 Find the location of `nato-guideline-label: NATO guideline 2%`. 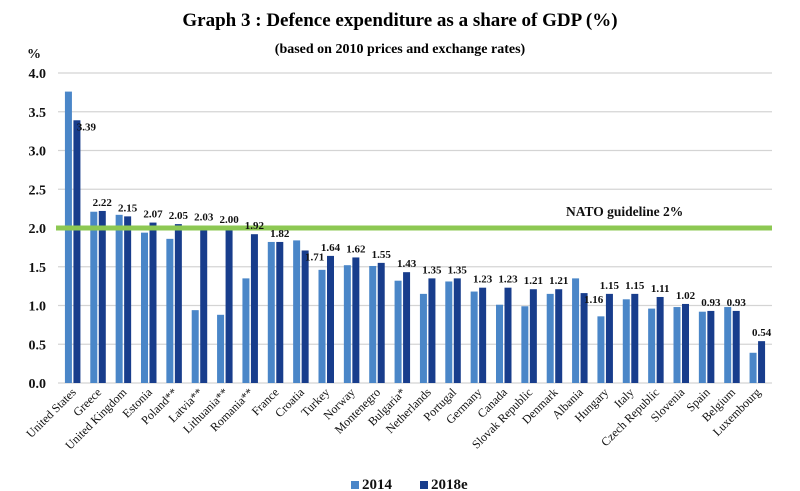

nato-guideline-label: NATO guideline 2% is located at coordinates (624, 211).